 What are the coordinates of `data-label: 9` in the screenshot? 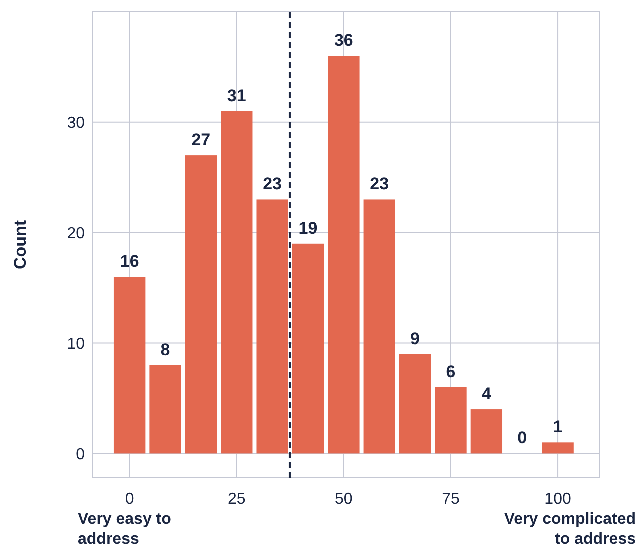 It's located at (415, 338).